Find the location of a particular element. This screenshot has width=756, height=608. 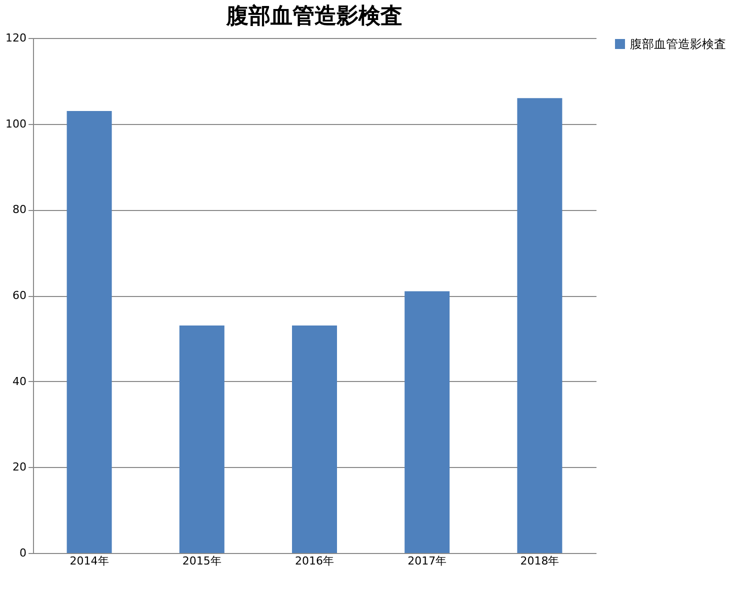

chart-title: 腹部血管造影検査 is located at coordinates (314, 16).